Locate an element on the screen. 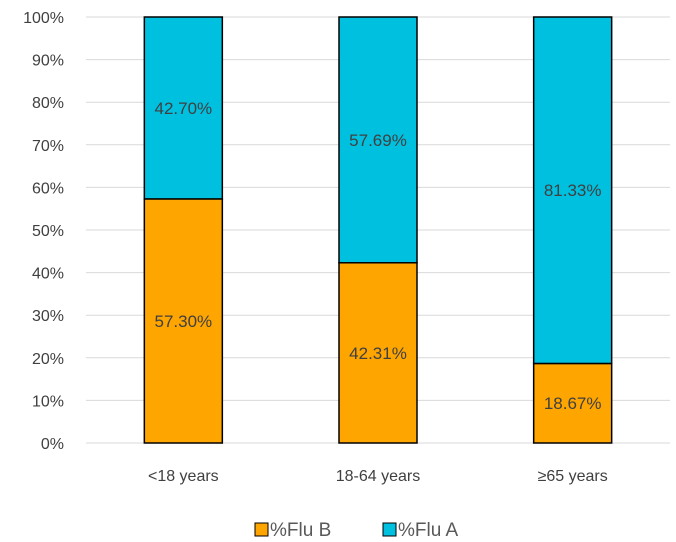  y-tick-label: 50% is located at coordinates (48, 231).